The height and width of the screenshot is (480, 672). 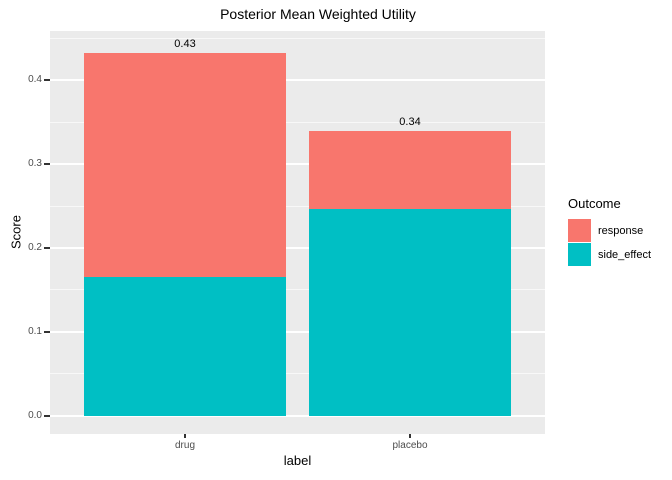 I want to click on legend-items: response side_effect, so click(x=609, y=242).